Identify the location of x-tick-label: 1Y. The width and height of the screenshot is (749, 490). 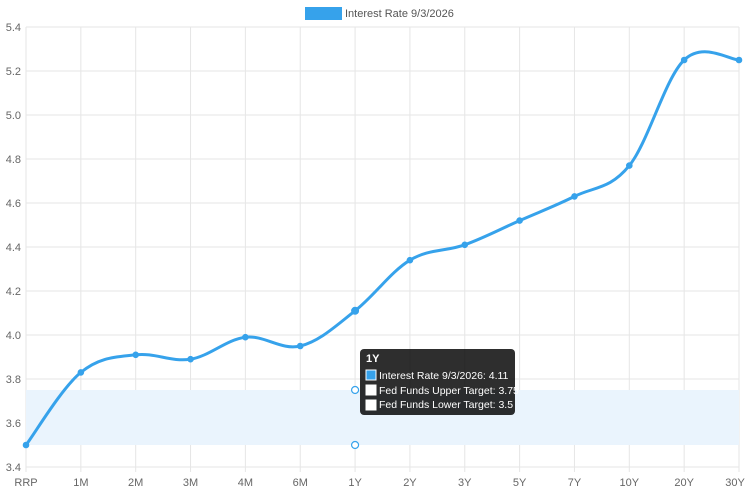
(355, 483).